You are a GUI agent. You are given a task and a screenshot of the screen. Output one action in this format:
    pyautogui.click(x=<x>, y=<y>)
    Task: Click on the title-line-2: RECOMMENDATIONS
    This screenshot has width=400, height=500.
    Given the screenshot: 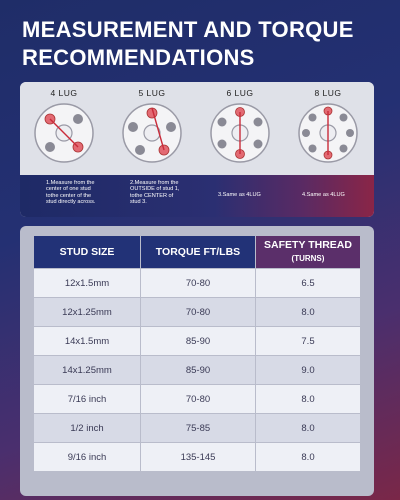 What is the action you would take?
    pyautogui.click(x=138, y=57)
    